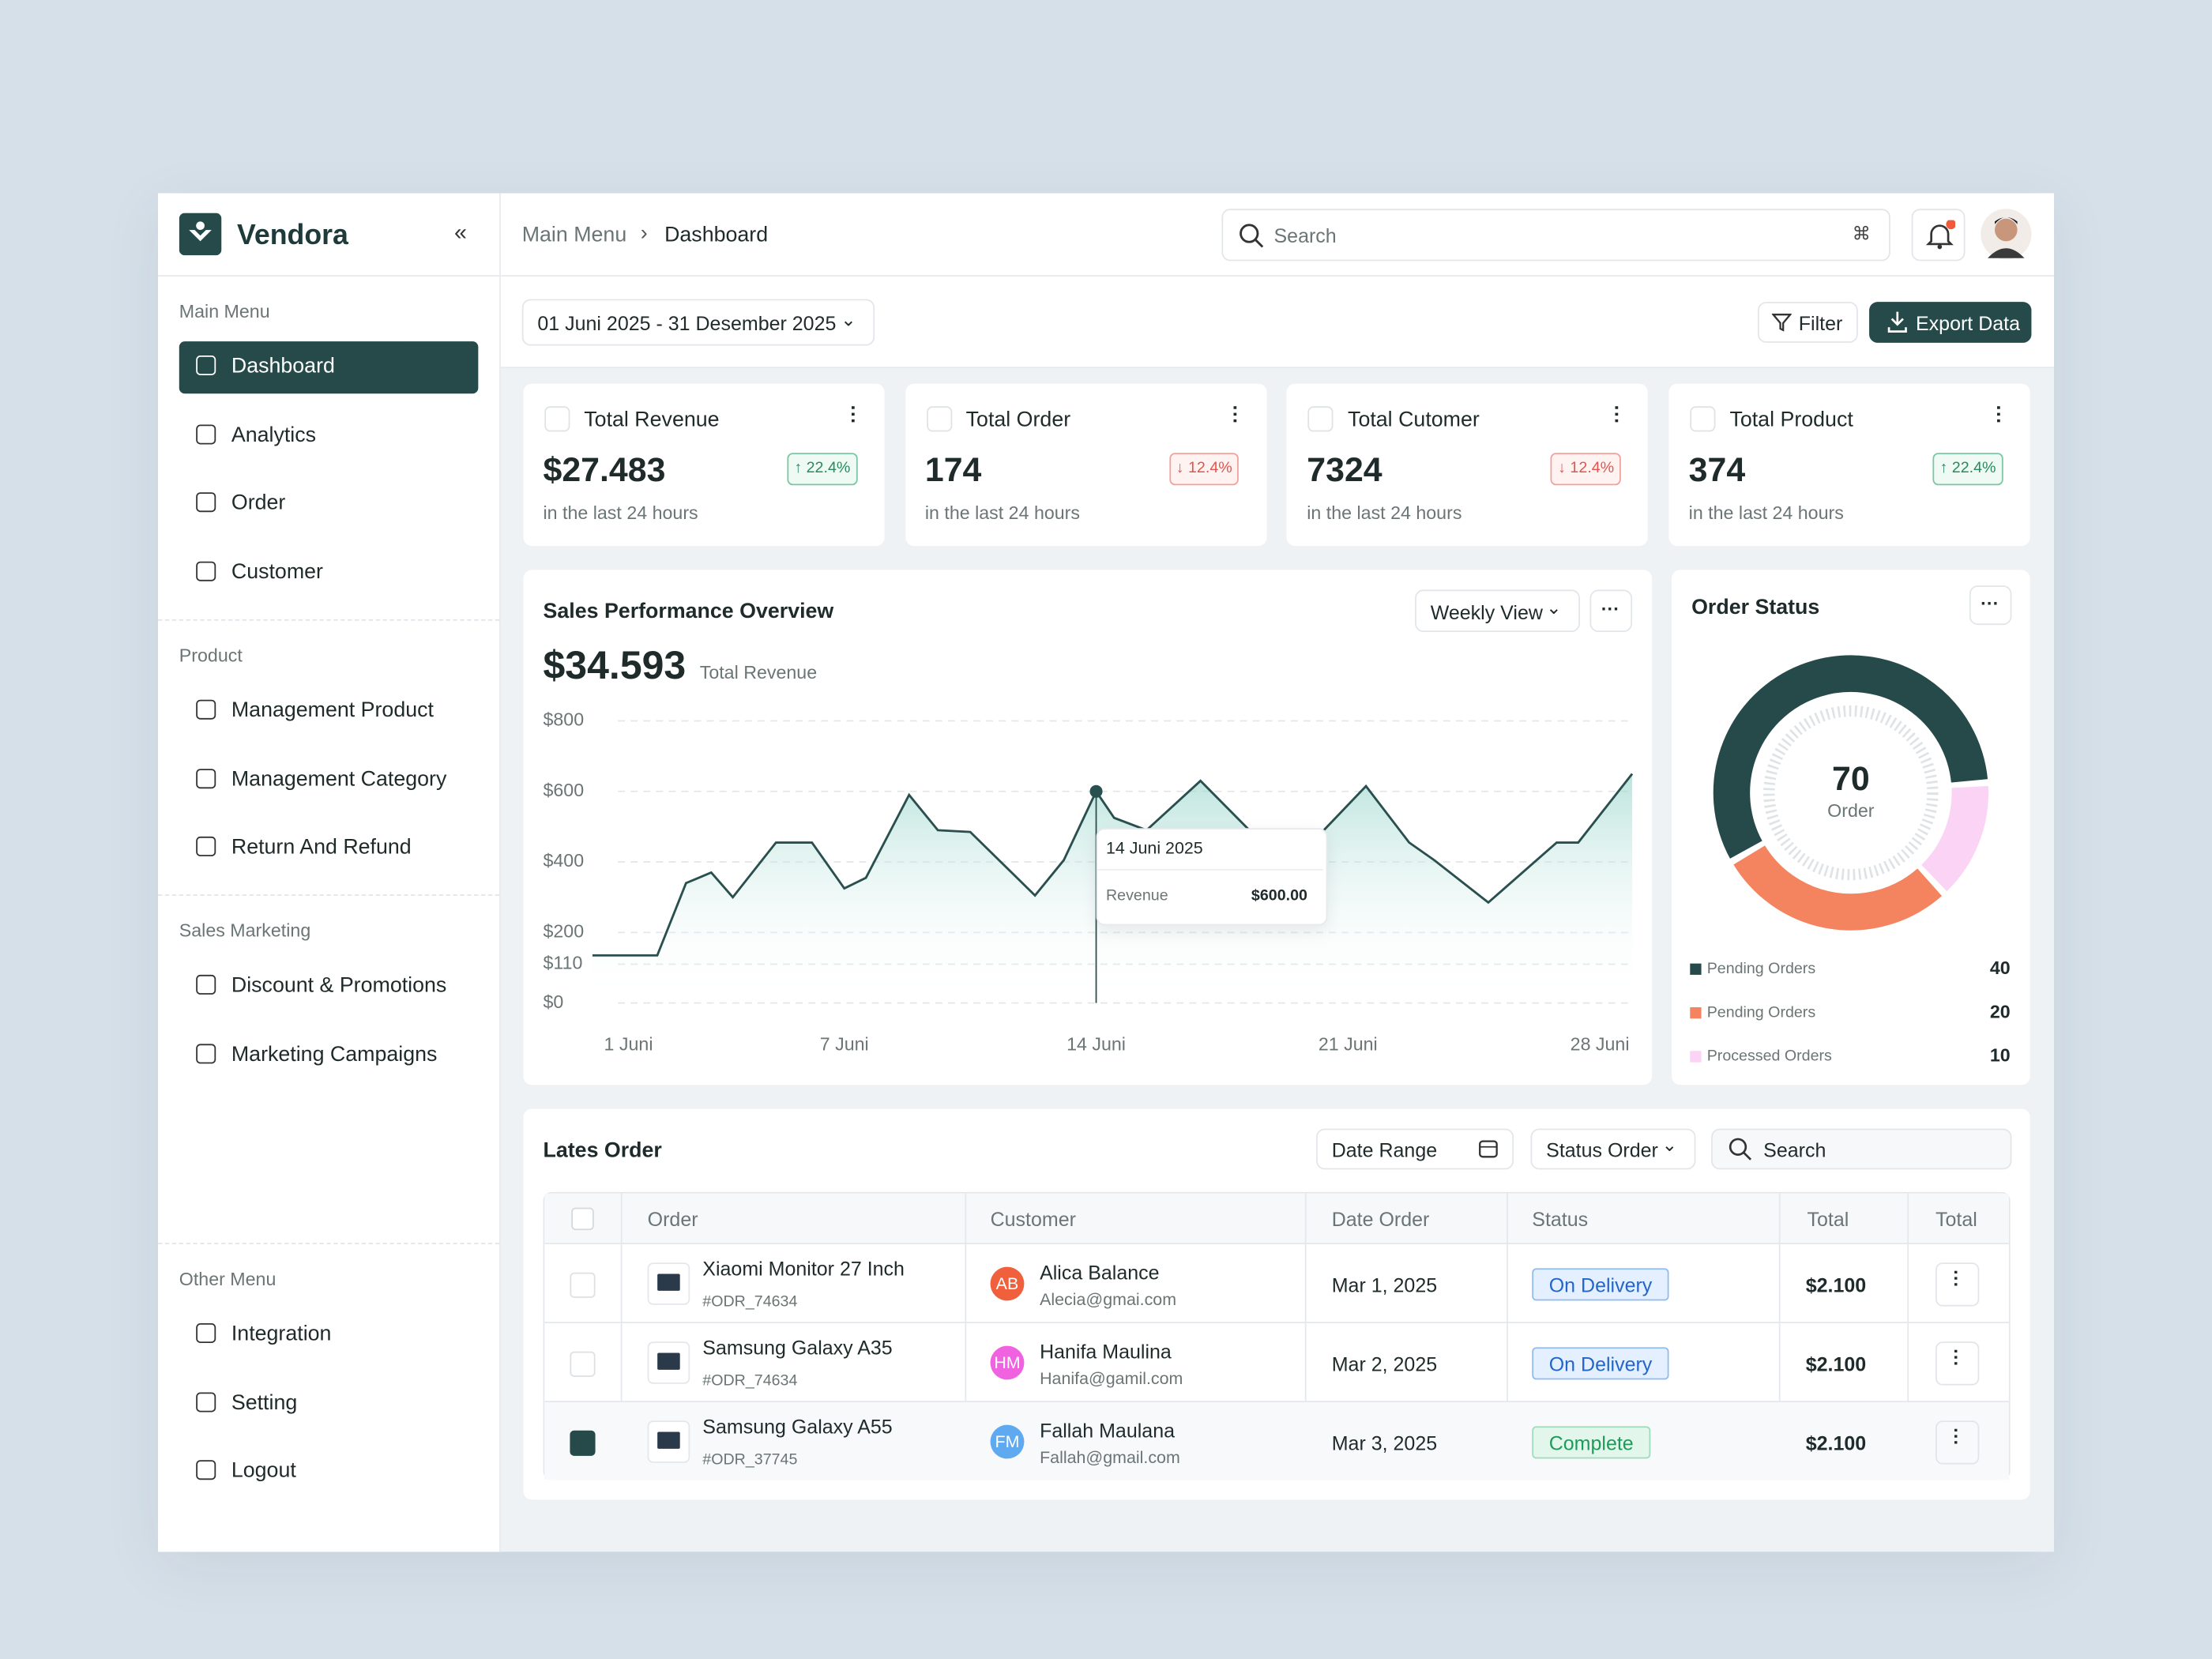 This screenshot has width=2212, height=1659. I want to click on status-filter, so click(1613, 1149).